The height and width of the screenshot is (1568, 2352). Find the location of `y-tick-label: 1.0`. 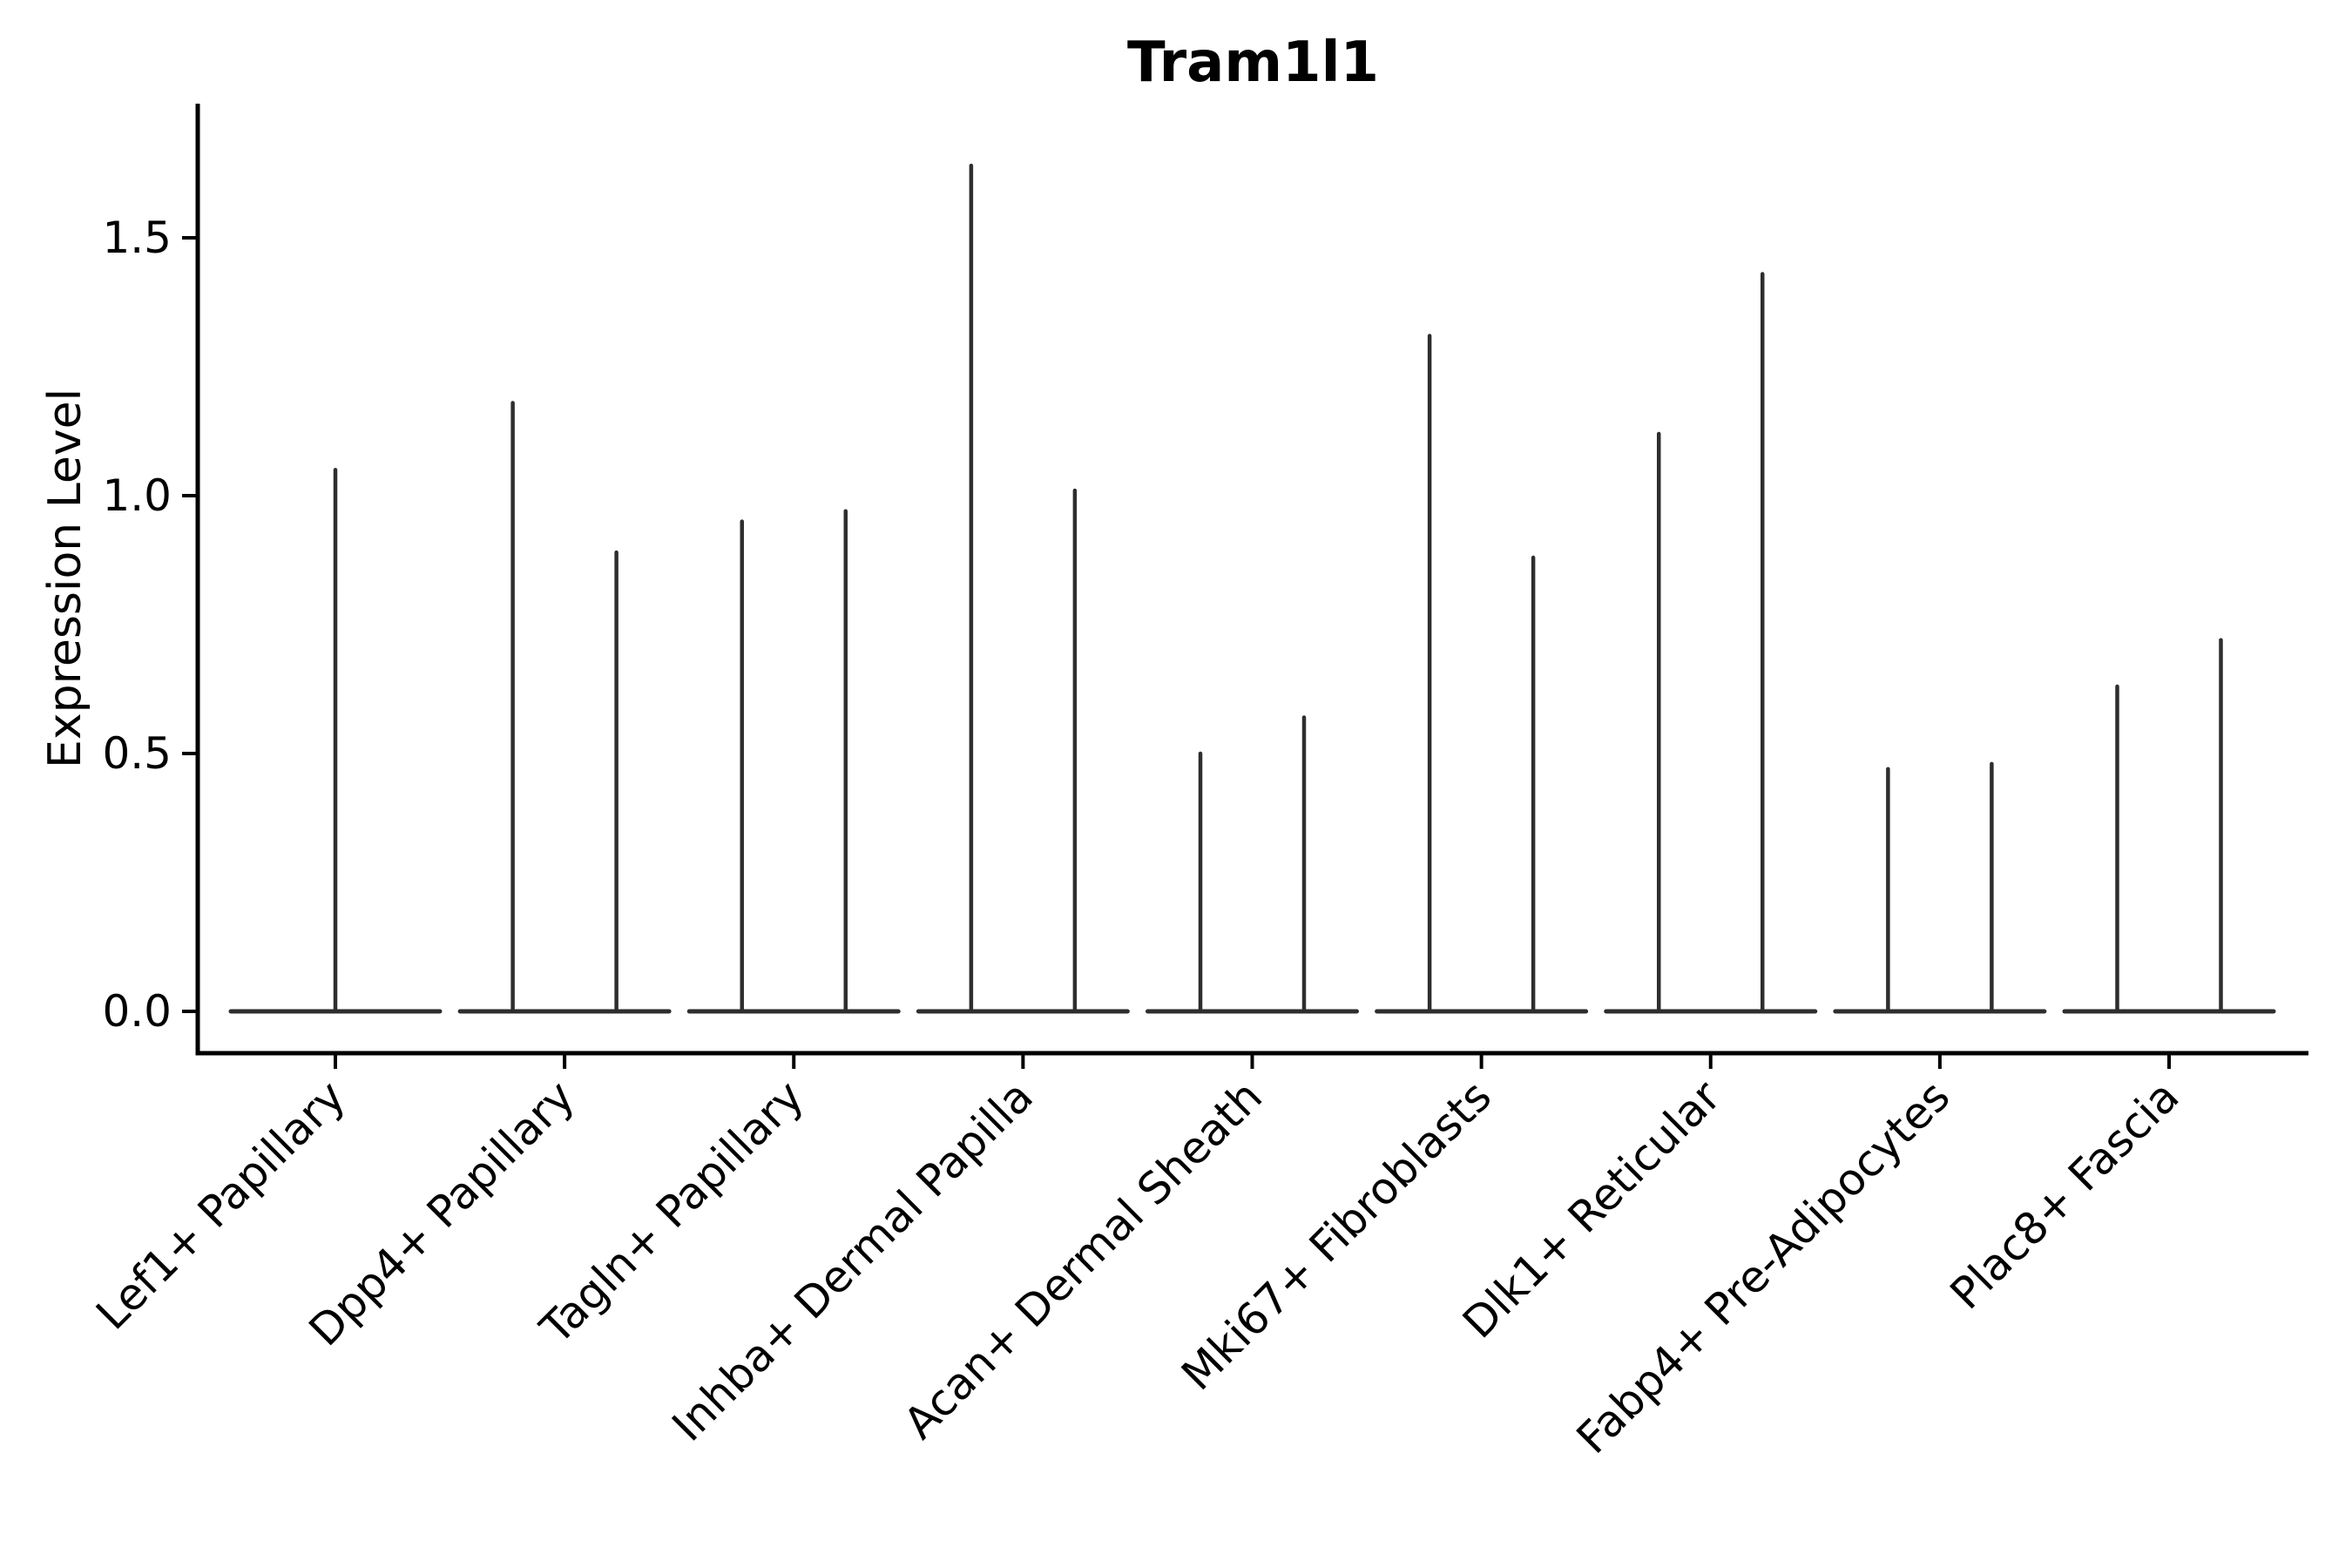

y-tick-label: 1.0 is located at coordinates (137, 495).